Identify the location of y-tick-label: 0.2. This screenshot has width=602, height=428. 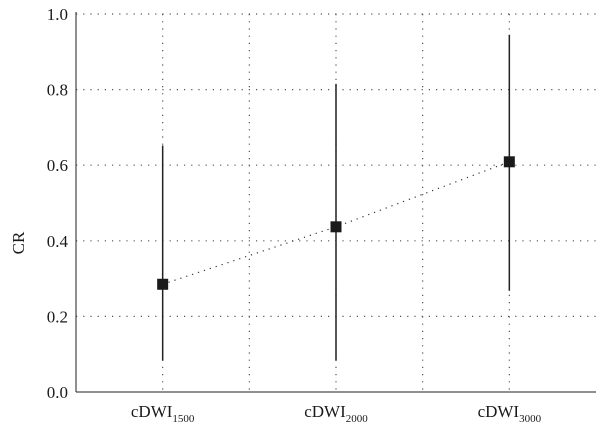
(57, 316).